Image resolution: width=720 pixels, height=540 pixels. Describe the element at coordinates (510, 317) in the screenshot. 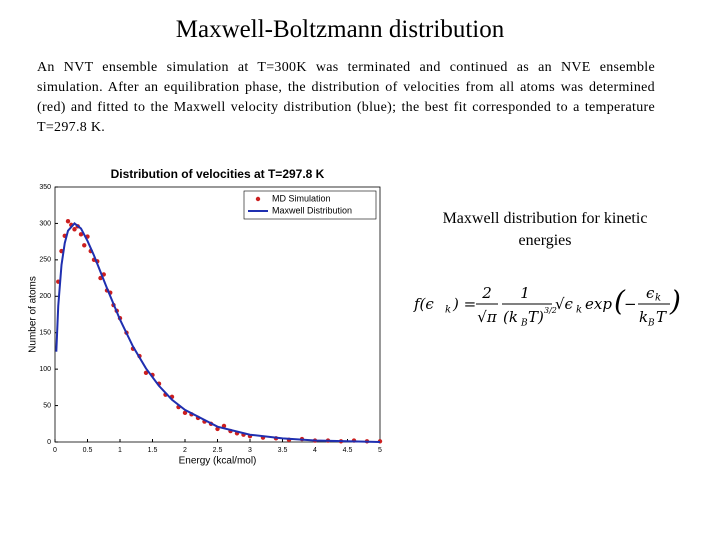

I see `formula-part: (k` at that location.